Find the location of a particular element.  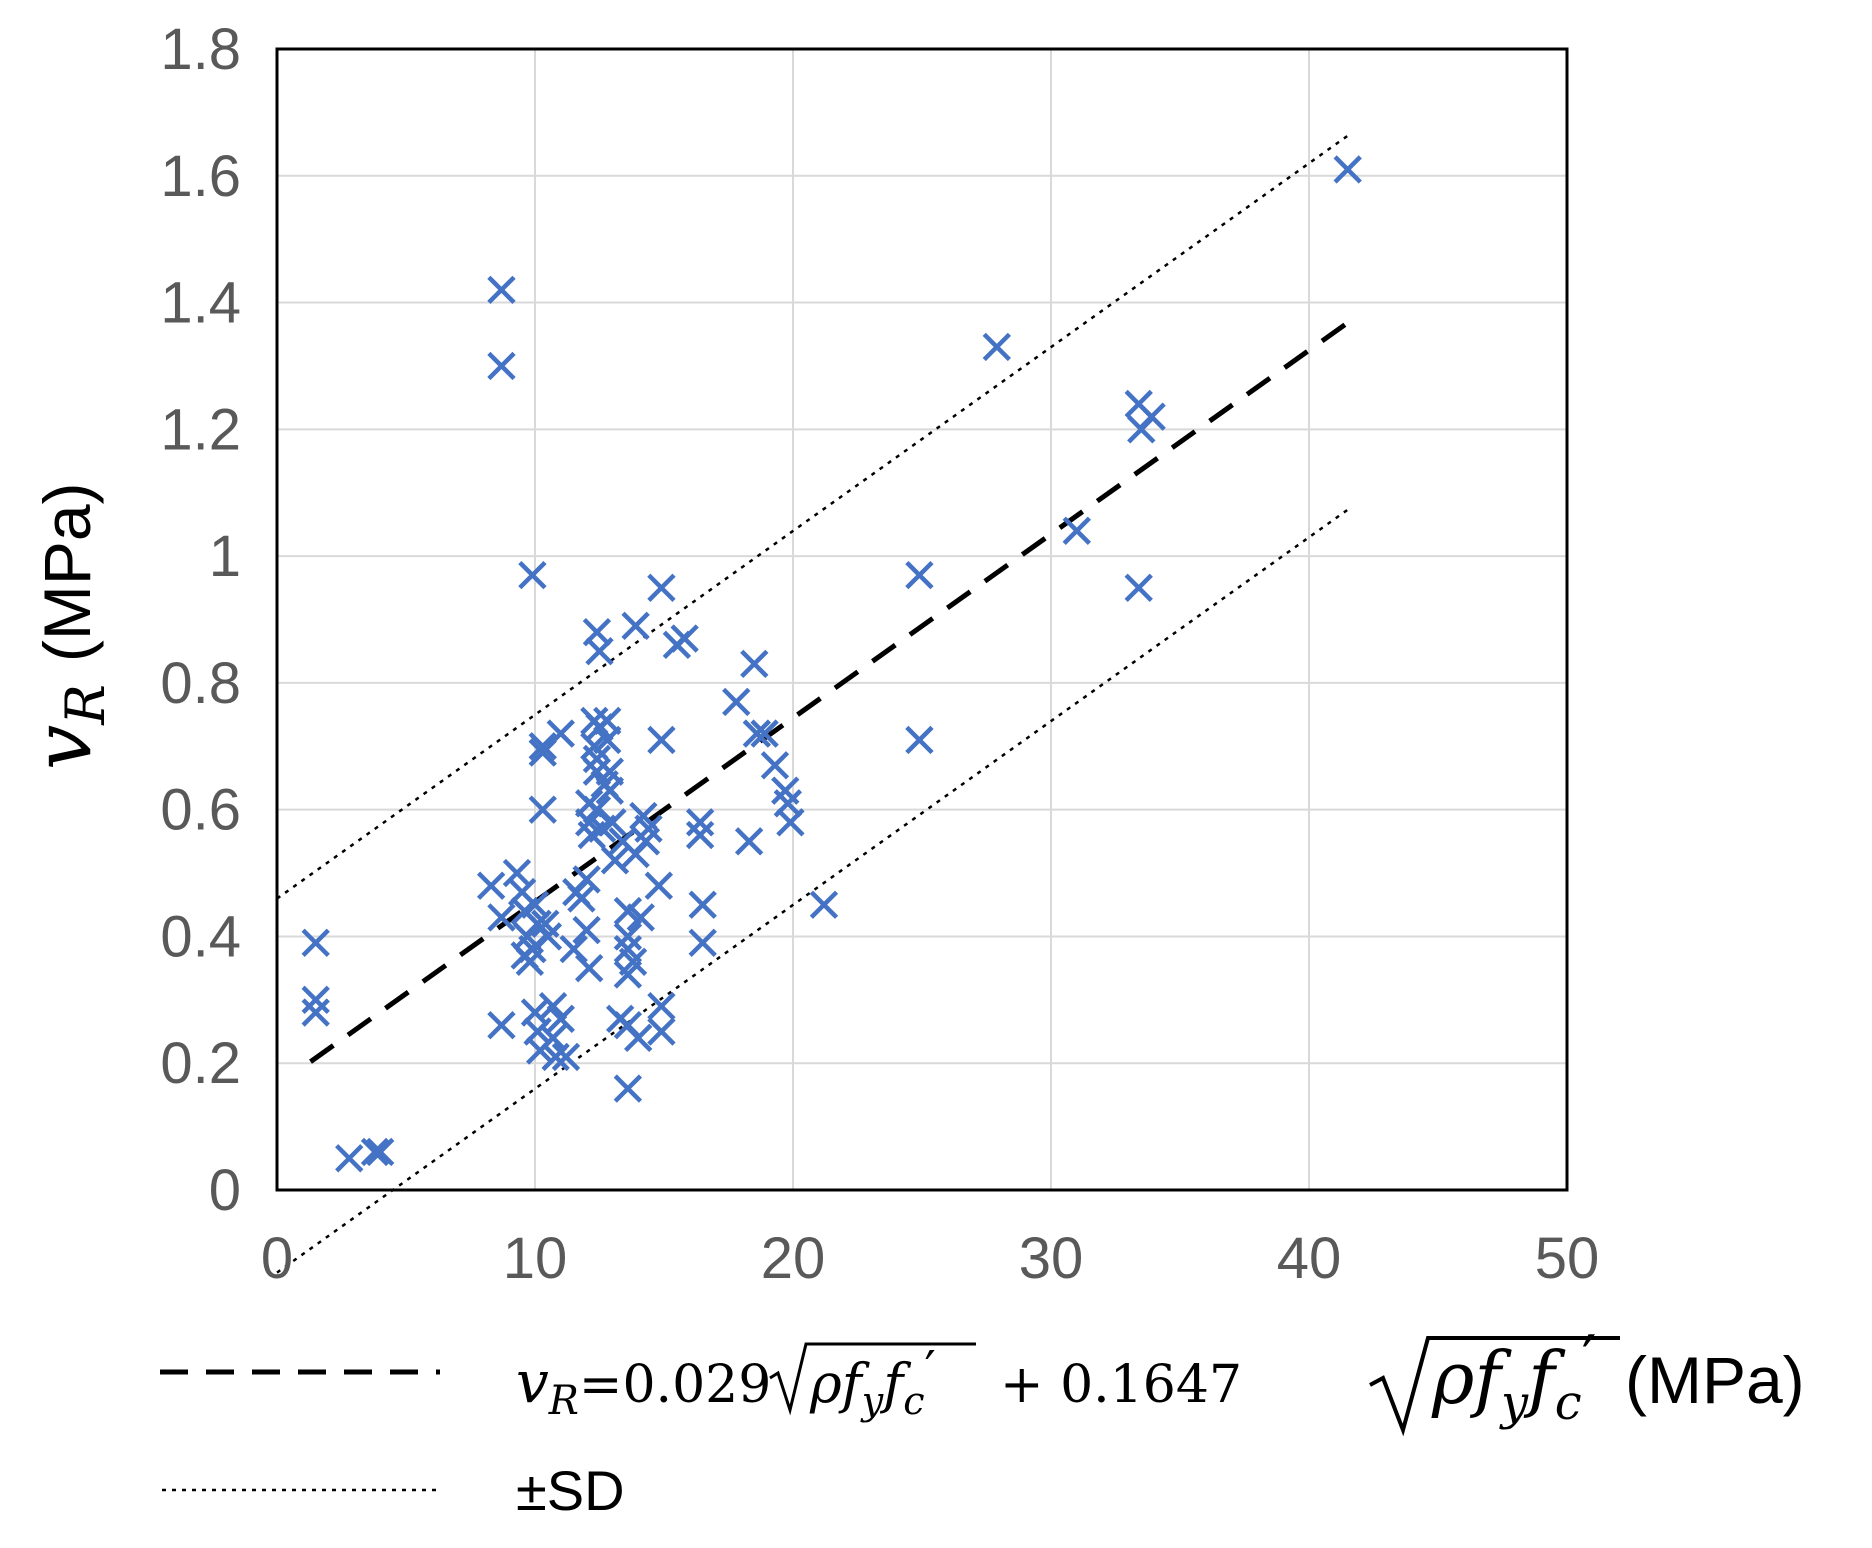

y-tick-label-6: 1.2 is located at coordinates (200, 429).